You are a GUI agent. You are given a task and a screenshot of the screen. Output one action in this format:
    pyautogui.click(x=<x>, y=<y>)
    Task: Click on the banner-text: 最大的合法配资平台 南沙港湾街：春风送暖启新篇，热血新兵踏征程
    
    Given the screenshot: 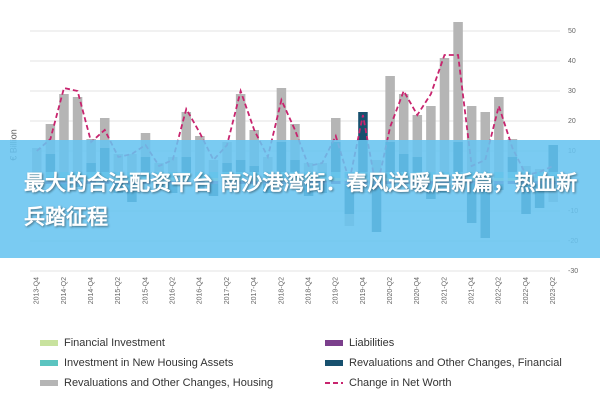 What is the action you would take?
    pyautogui.click(x=301, y=200)
    